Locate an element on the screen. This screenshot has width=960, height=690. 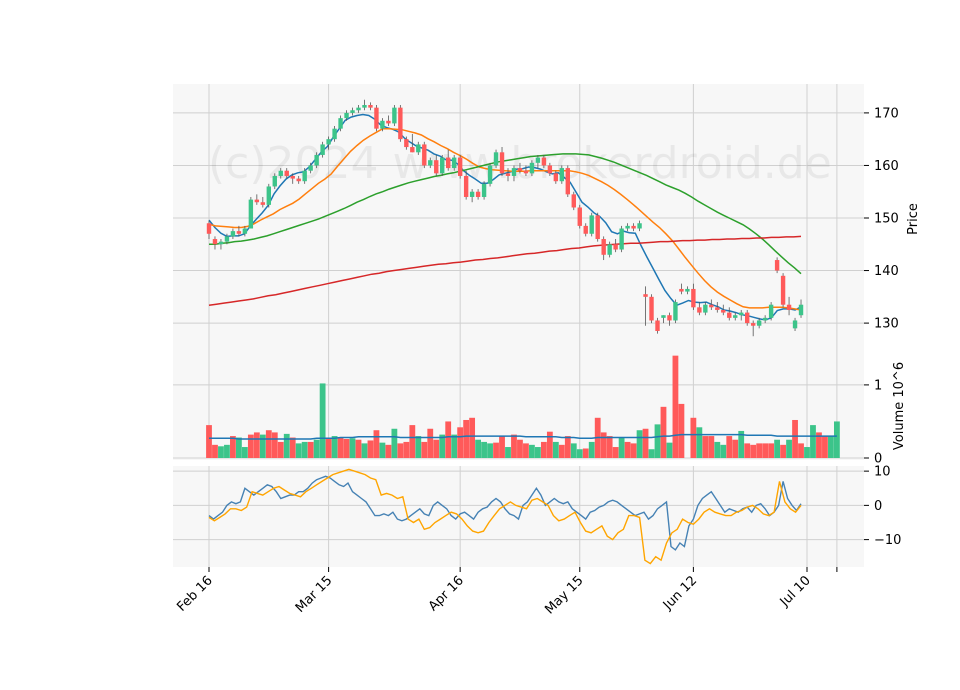
moving-average-line is located at coordinates (505, 270).